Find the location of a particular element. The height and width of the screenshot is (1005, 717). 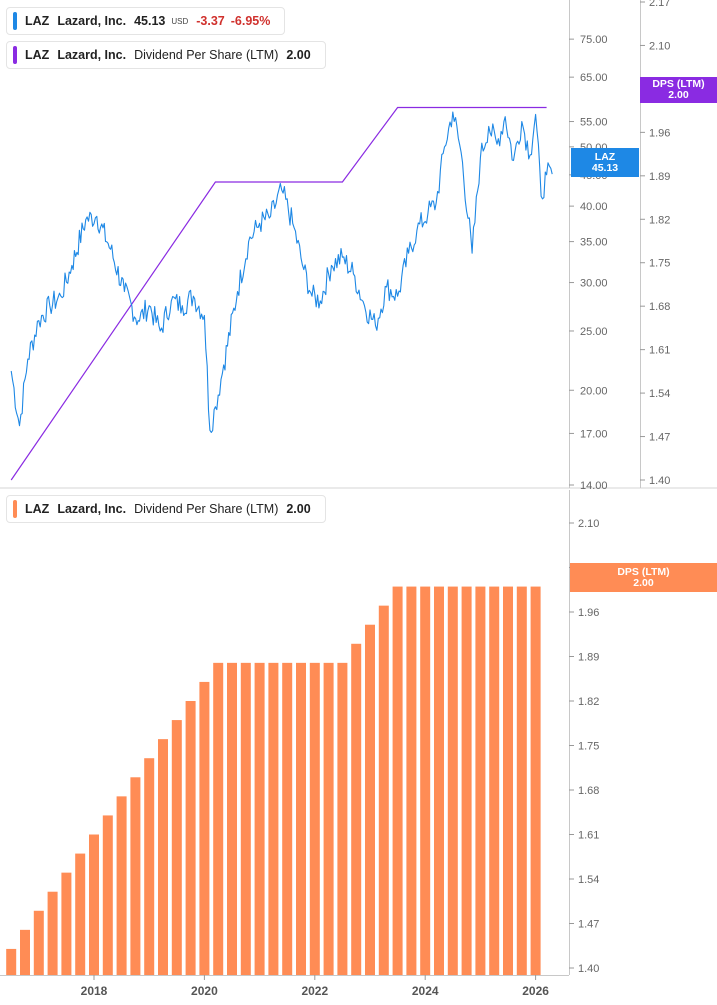

time-axis-tick-label: 2020 is located at coordinates (204, 991).